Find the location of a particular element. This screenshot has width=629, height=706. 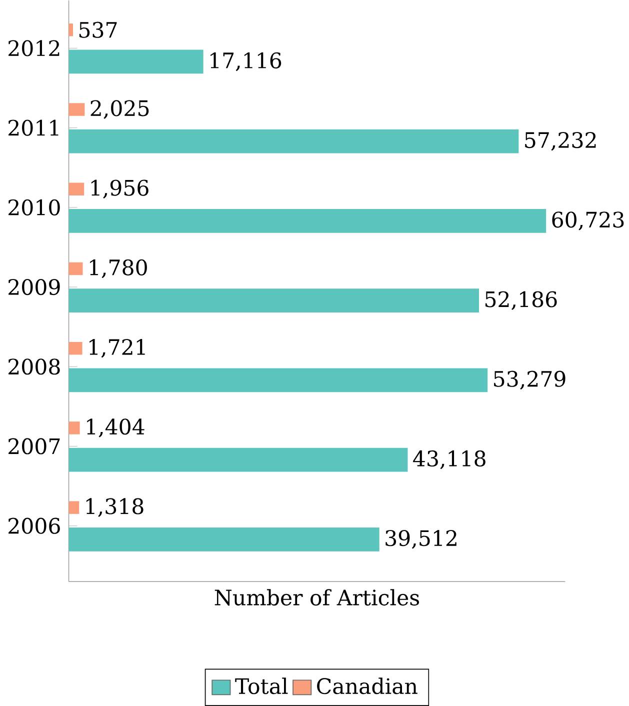

data-label: 1,318 is located at coordinates (115, 507).